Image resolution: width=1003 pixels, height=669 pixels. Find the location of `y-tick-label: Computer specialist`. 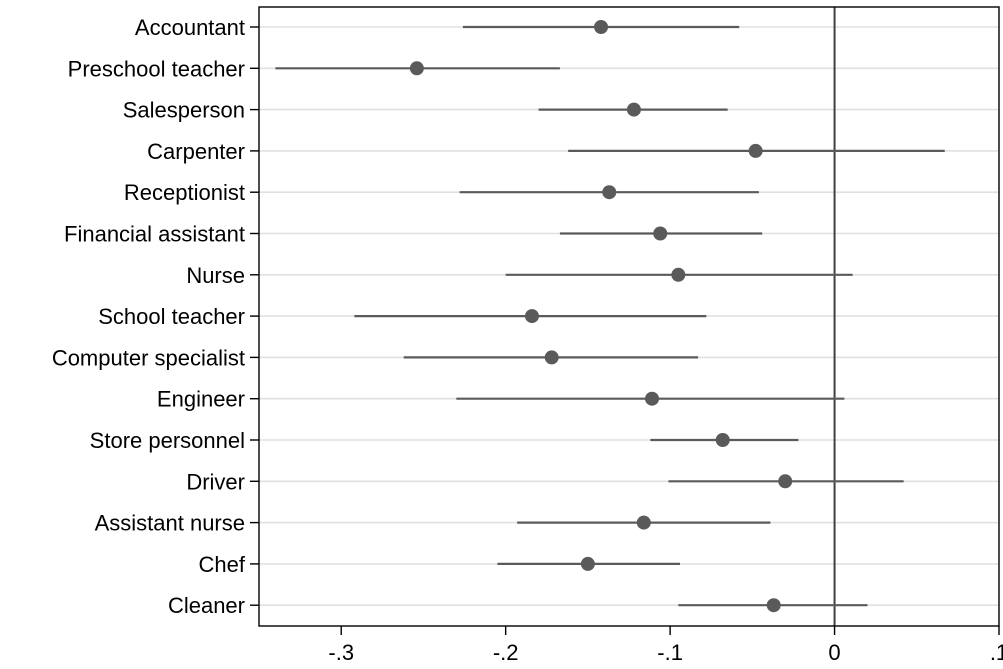

y-tick-label: Computer specialist is located at coordinates (148, 357).